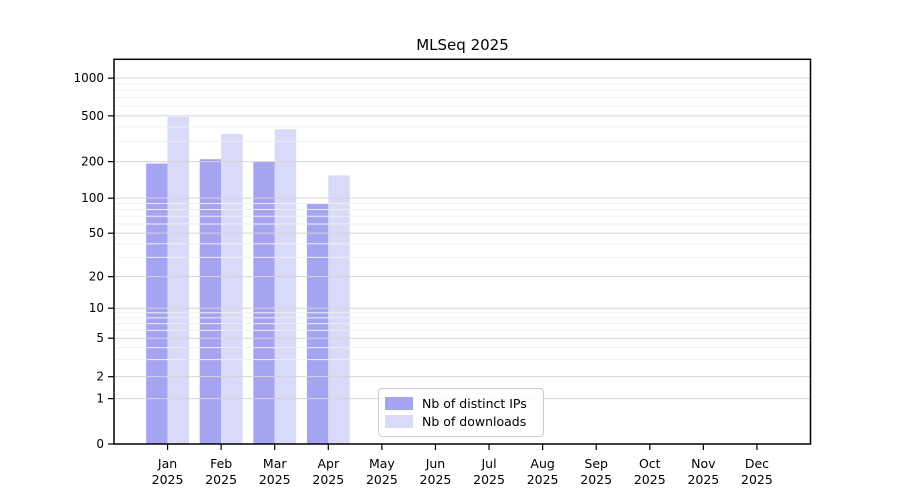 This screenshot has height=500, width=900. I want to click on bar-feb-downloads, so click(232, 289).